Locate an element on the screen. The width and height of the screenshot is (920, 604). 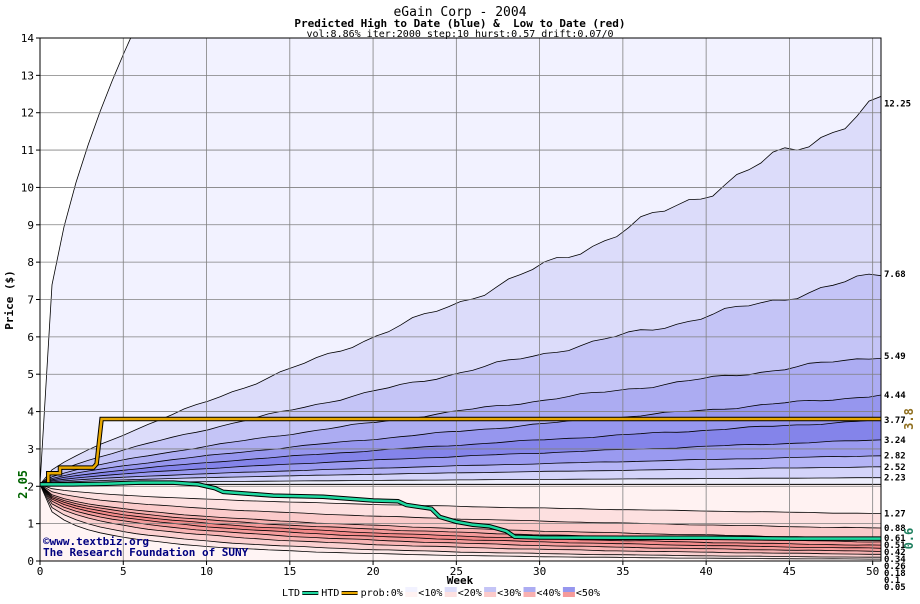
low-band-end-label: 0.61 is located at coordinates (895, 539).